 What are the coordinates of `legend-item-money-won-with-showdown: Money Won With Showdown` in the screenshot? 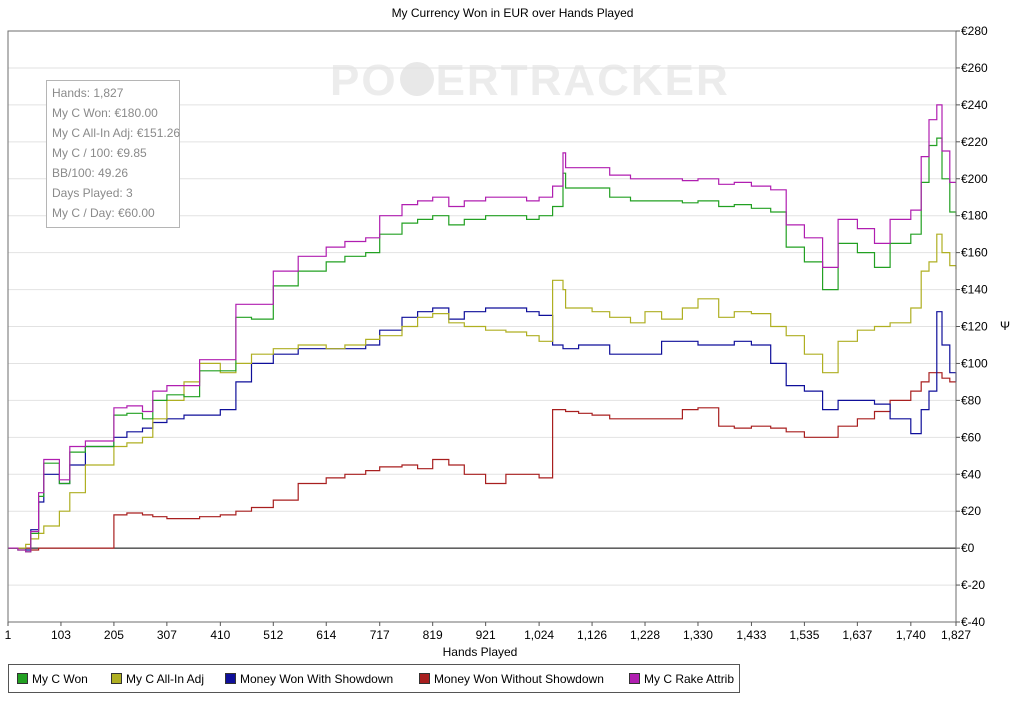 It's located at (309, 680).